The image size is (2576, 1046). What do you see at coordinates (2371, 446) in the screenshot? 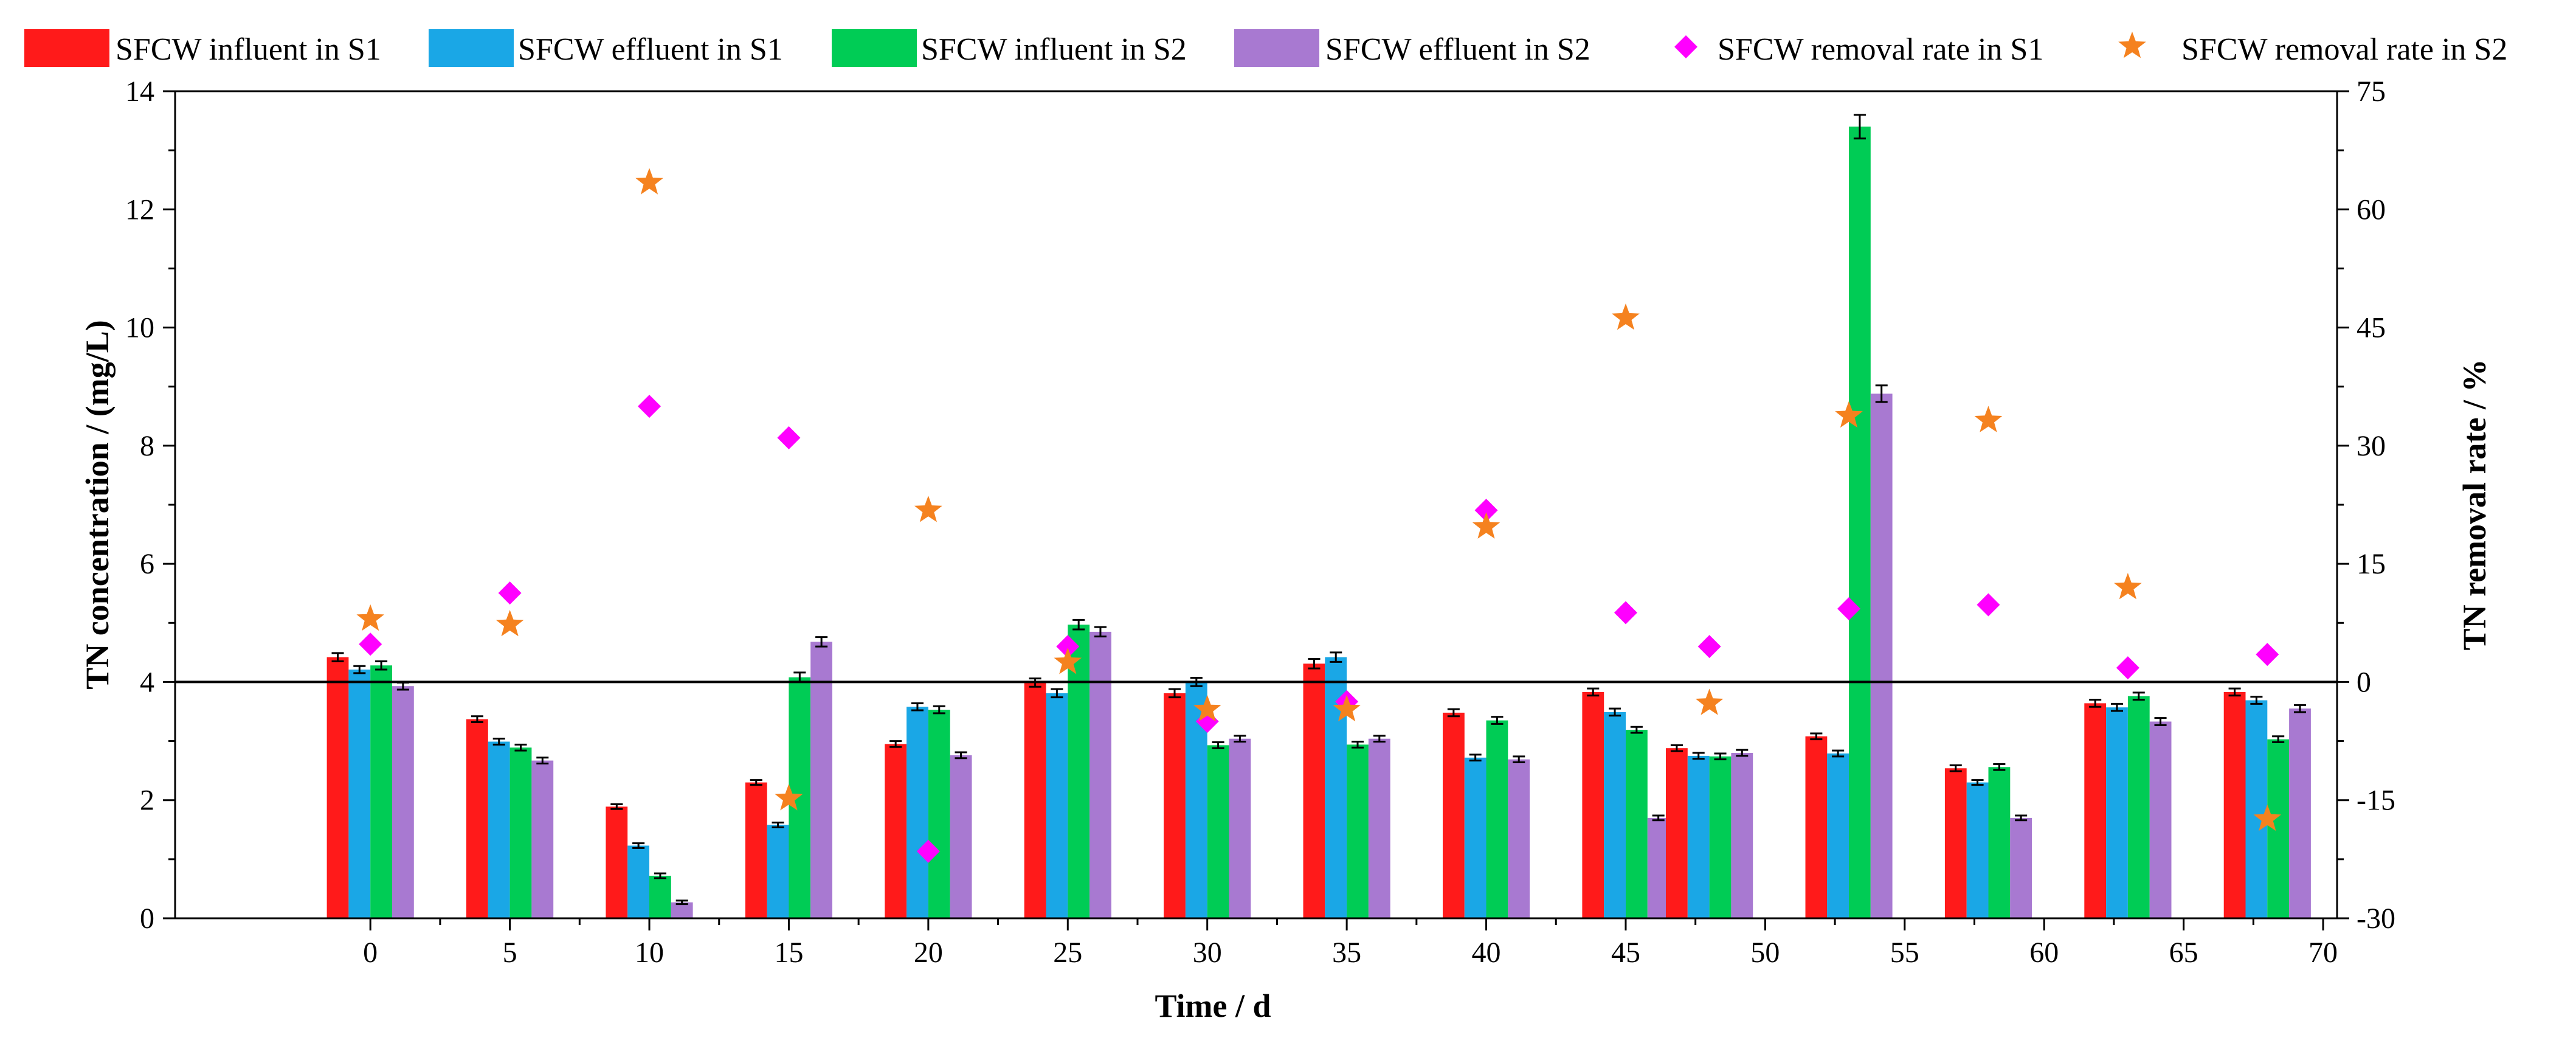
I see `y2-tick-label: 30` at bounding box center [2371, 446].